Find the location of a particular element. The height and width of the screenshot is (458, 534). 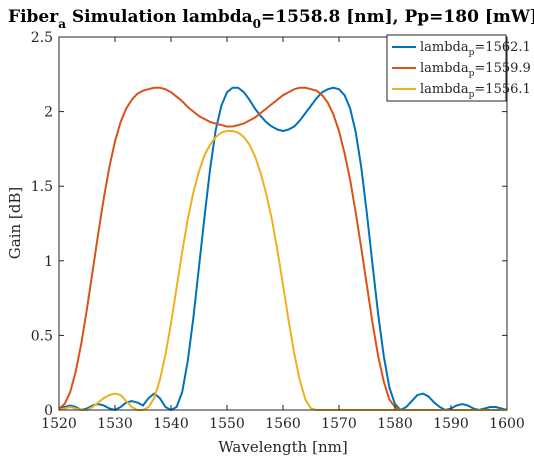

x-axis-label: Wavelength [nm] is located at coordinates (282, 447).